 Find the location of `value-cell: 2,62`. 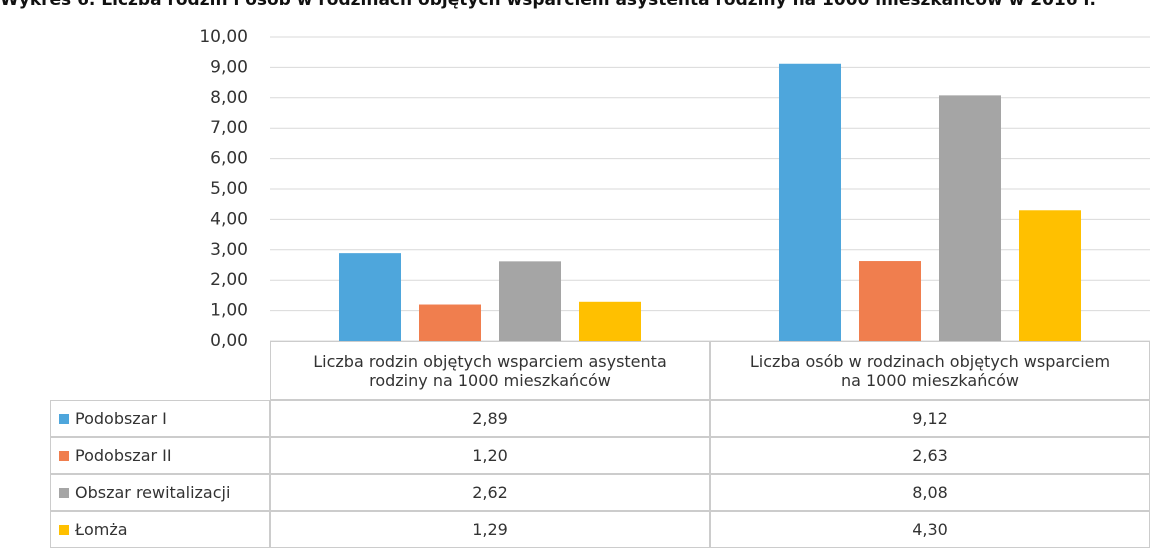

value-cell: 2,62 is located at coordinates (490, 492).